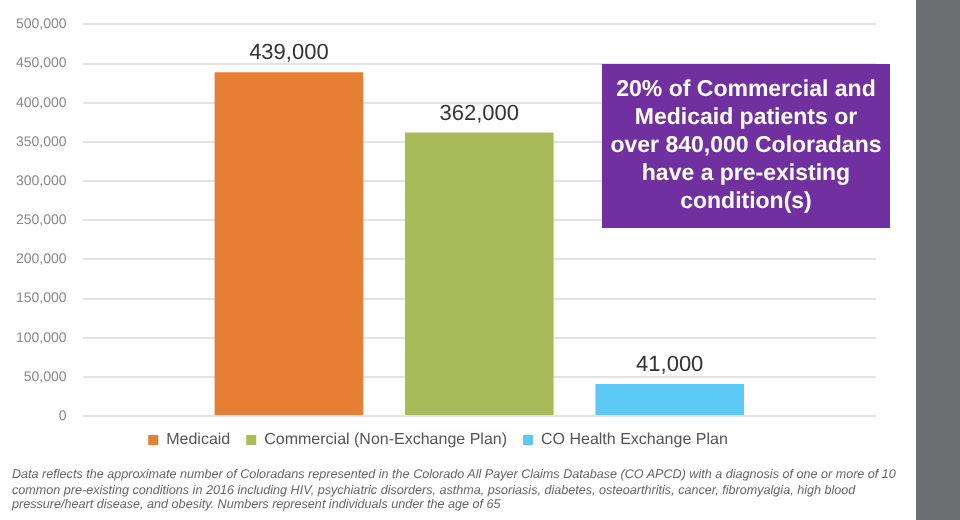  What do you see at coordinates (479, 113) in the screenshot?
I see `data-label: 362,000` at bounding box center [479, 113].